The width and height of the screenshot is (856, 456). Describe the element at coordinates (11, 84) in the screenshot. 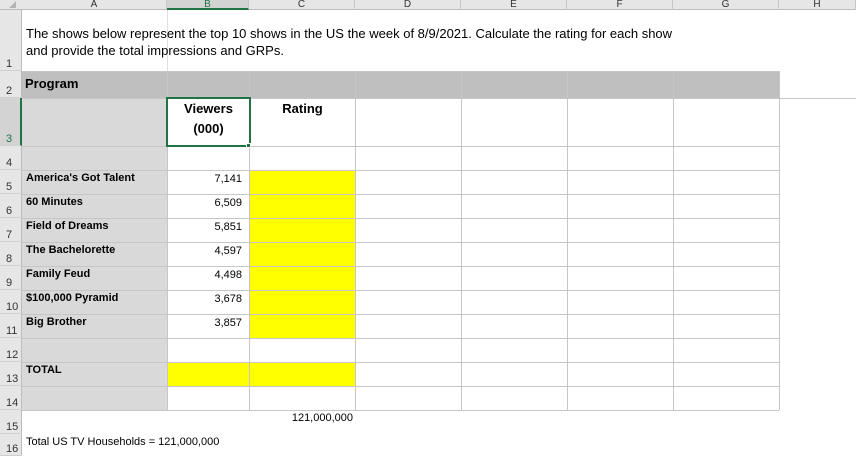

I see `row-header-2: 2` at that location.